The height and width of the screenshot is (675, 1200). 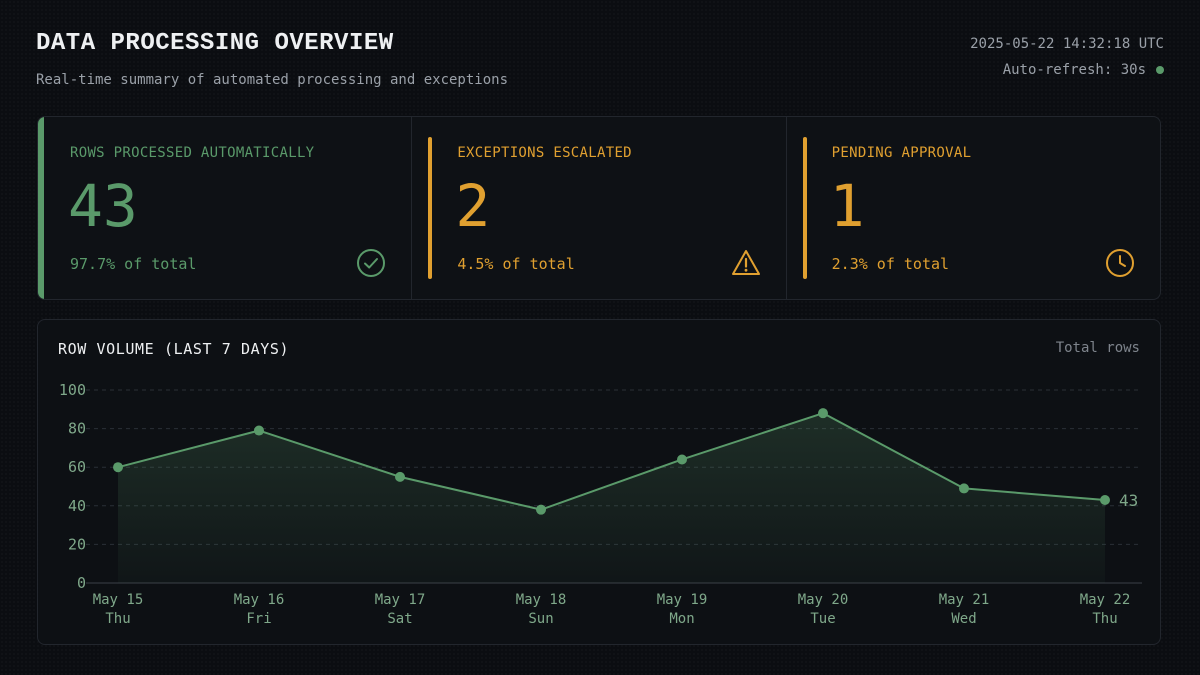 What do you see at coordinates (258, 619) in the screenshot?
I see `x-tick-weekday-label: Fri` at bounding box center [258, 619].